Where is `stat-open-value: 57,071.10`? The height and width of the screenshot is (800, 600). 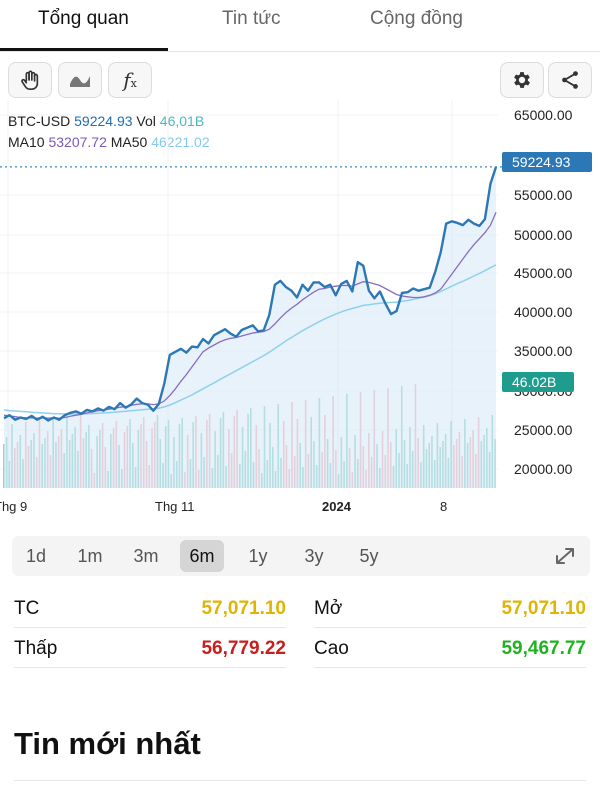 stat-open-value: 57,071.10 is located at coordinates (543, 608).